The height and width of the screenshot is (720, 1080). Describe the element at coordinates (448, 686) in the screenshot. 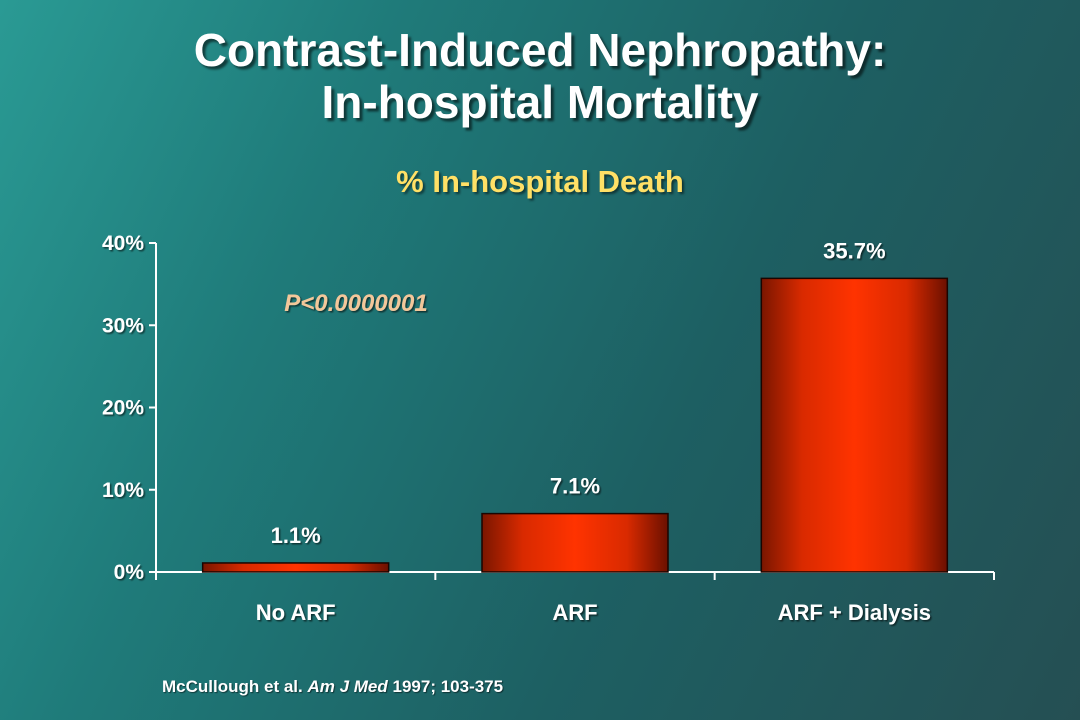

I see `citation-details: 1997; 103-375` at that location.